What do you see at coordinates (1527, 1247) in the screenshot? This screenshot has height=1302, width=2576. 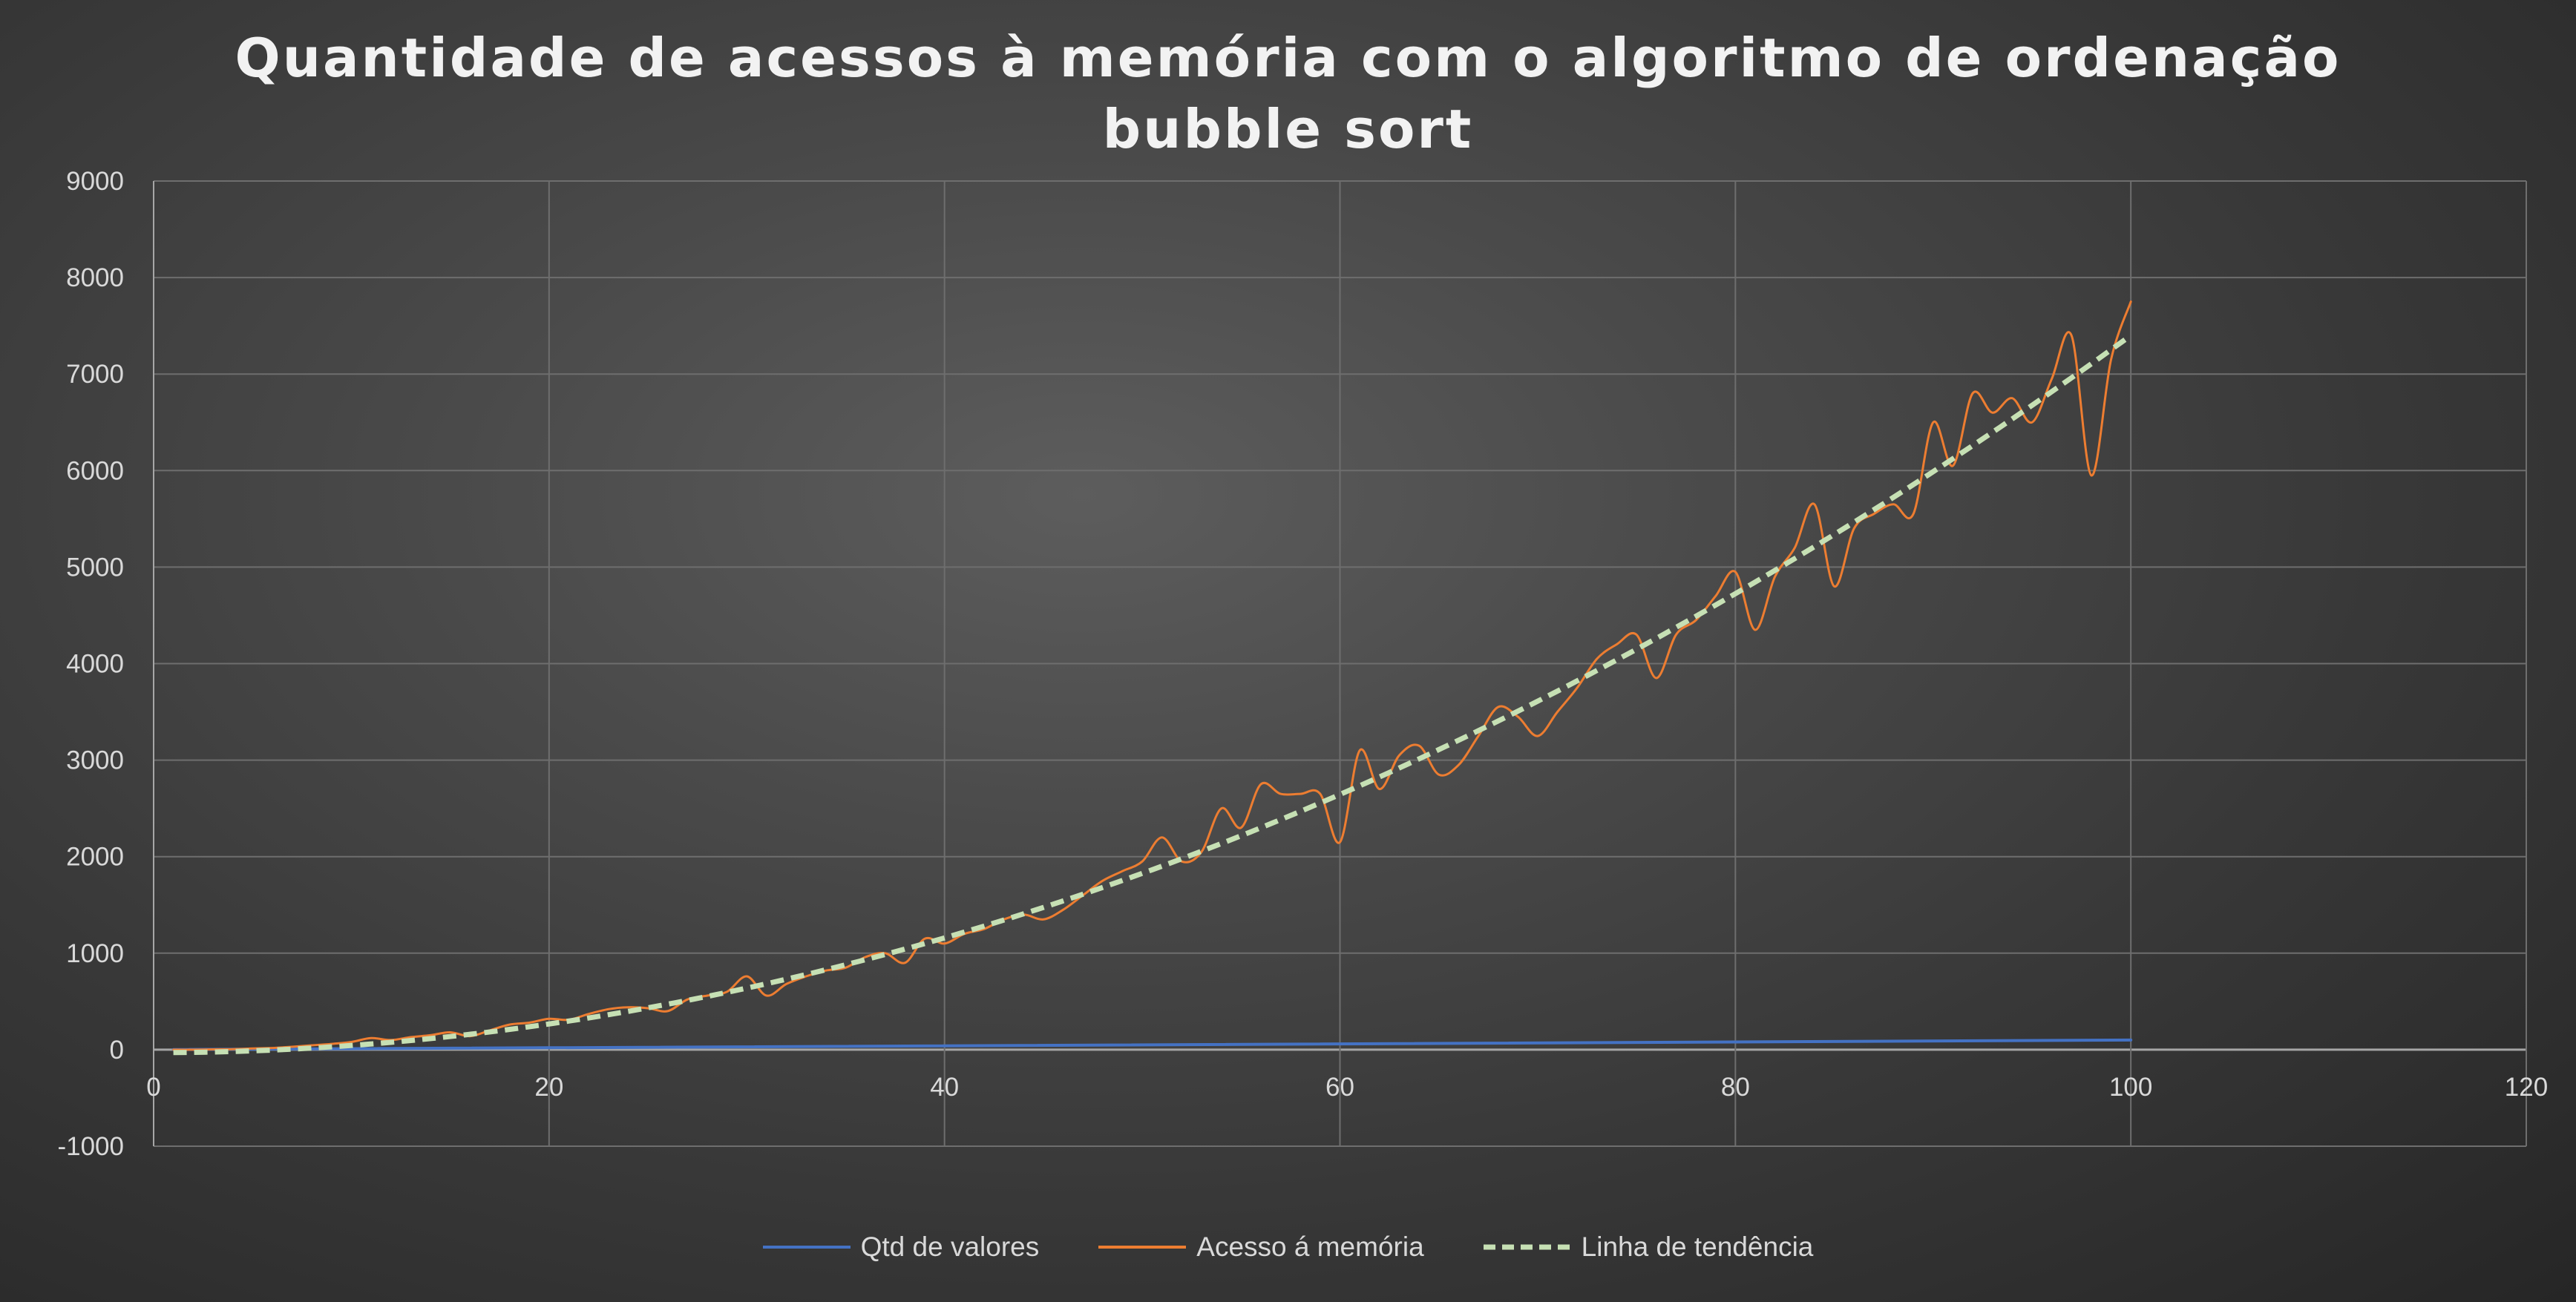 I see `legend-swatch-linha-de-tendencia` at bounding box center [1527, 1247].